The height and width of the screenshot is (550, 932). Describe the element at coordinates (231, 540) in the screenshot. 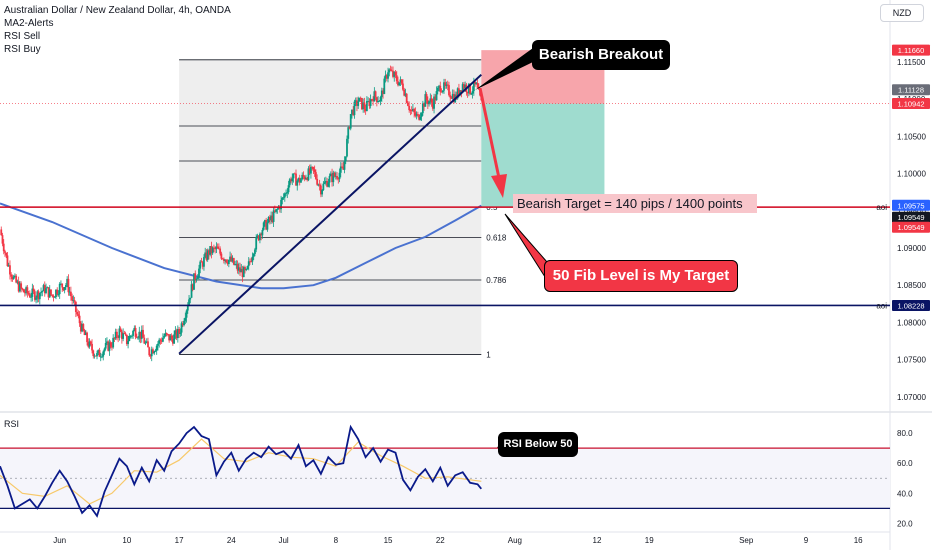

I see `time-tick-label: 24` at that location.